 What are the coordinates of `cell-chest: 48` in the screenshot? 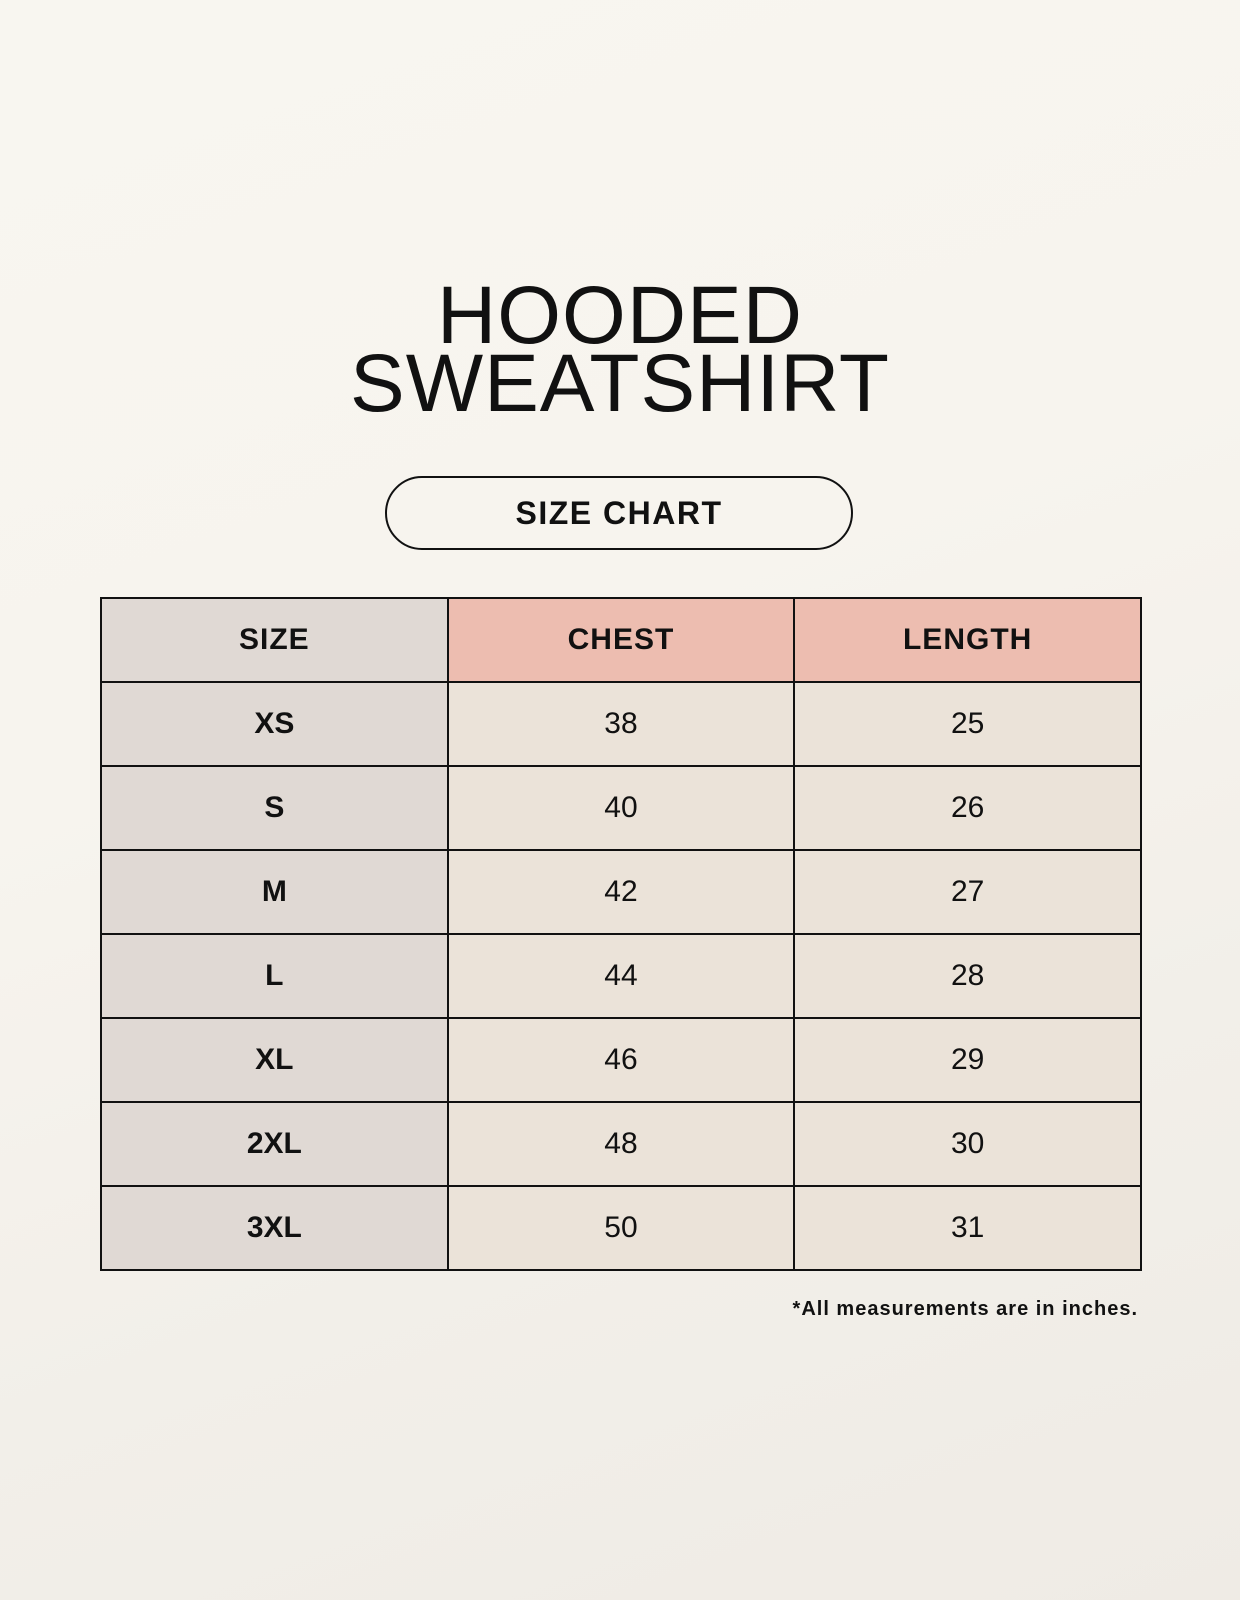 It's located at (621, 1144).